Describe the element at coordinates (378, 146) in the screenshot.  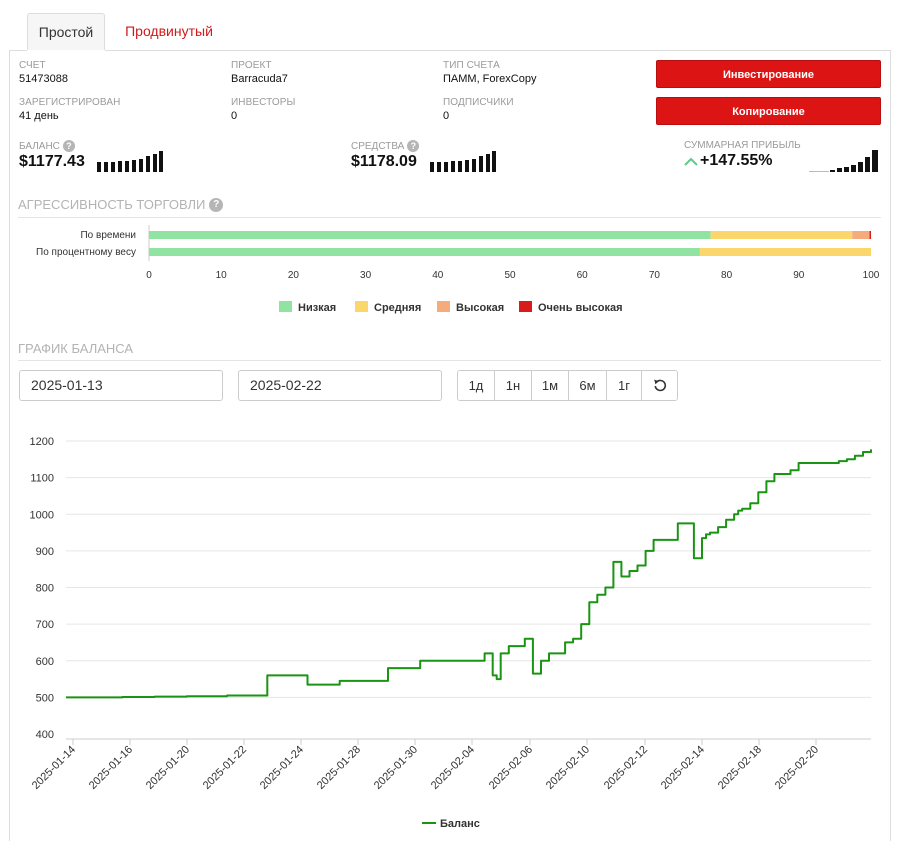
I see `equity-label: СРЕДСТВА` at that location.